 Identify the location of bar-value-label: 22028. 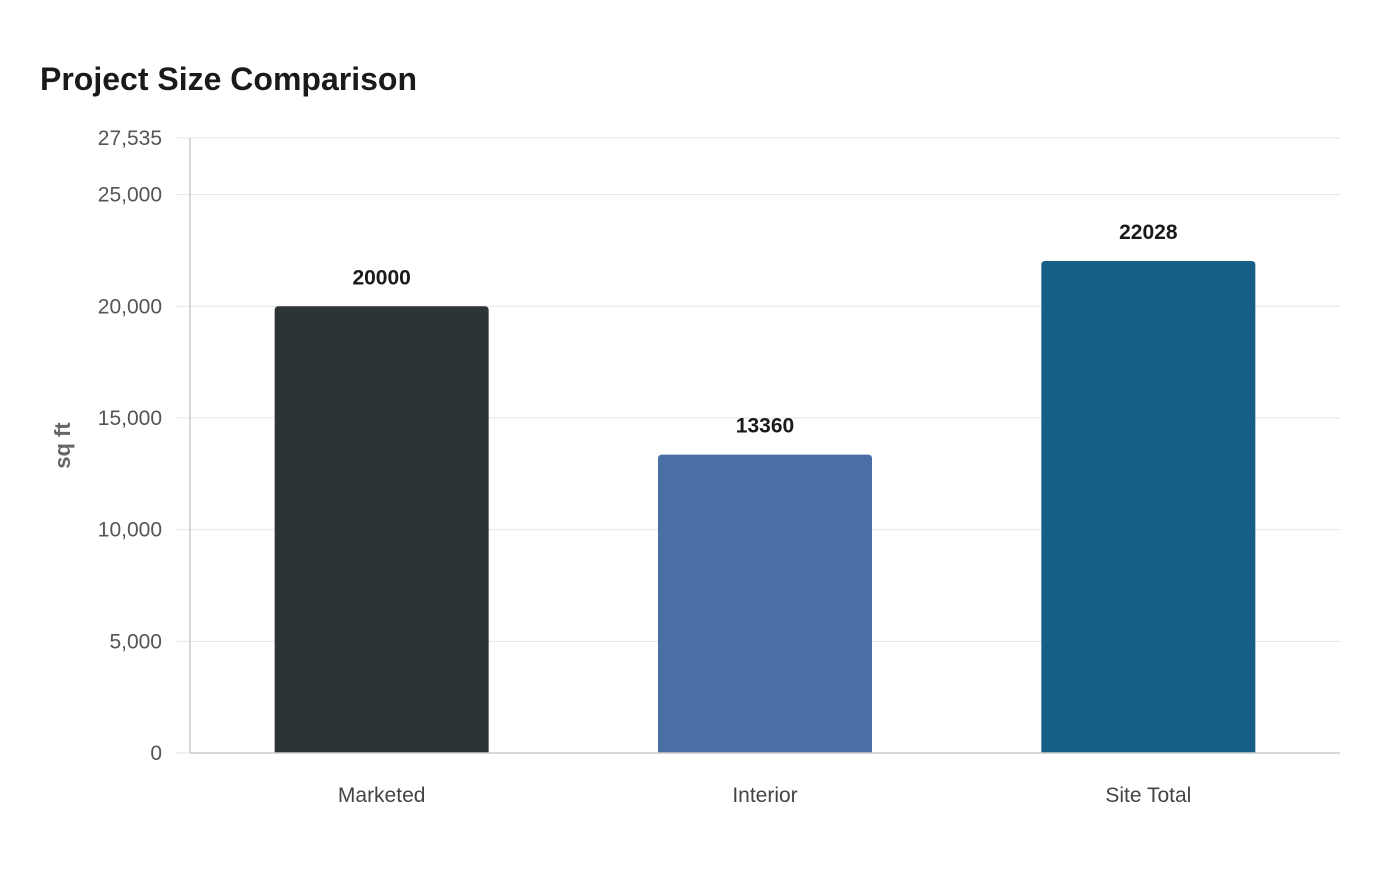
(1148, 232).